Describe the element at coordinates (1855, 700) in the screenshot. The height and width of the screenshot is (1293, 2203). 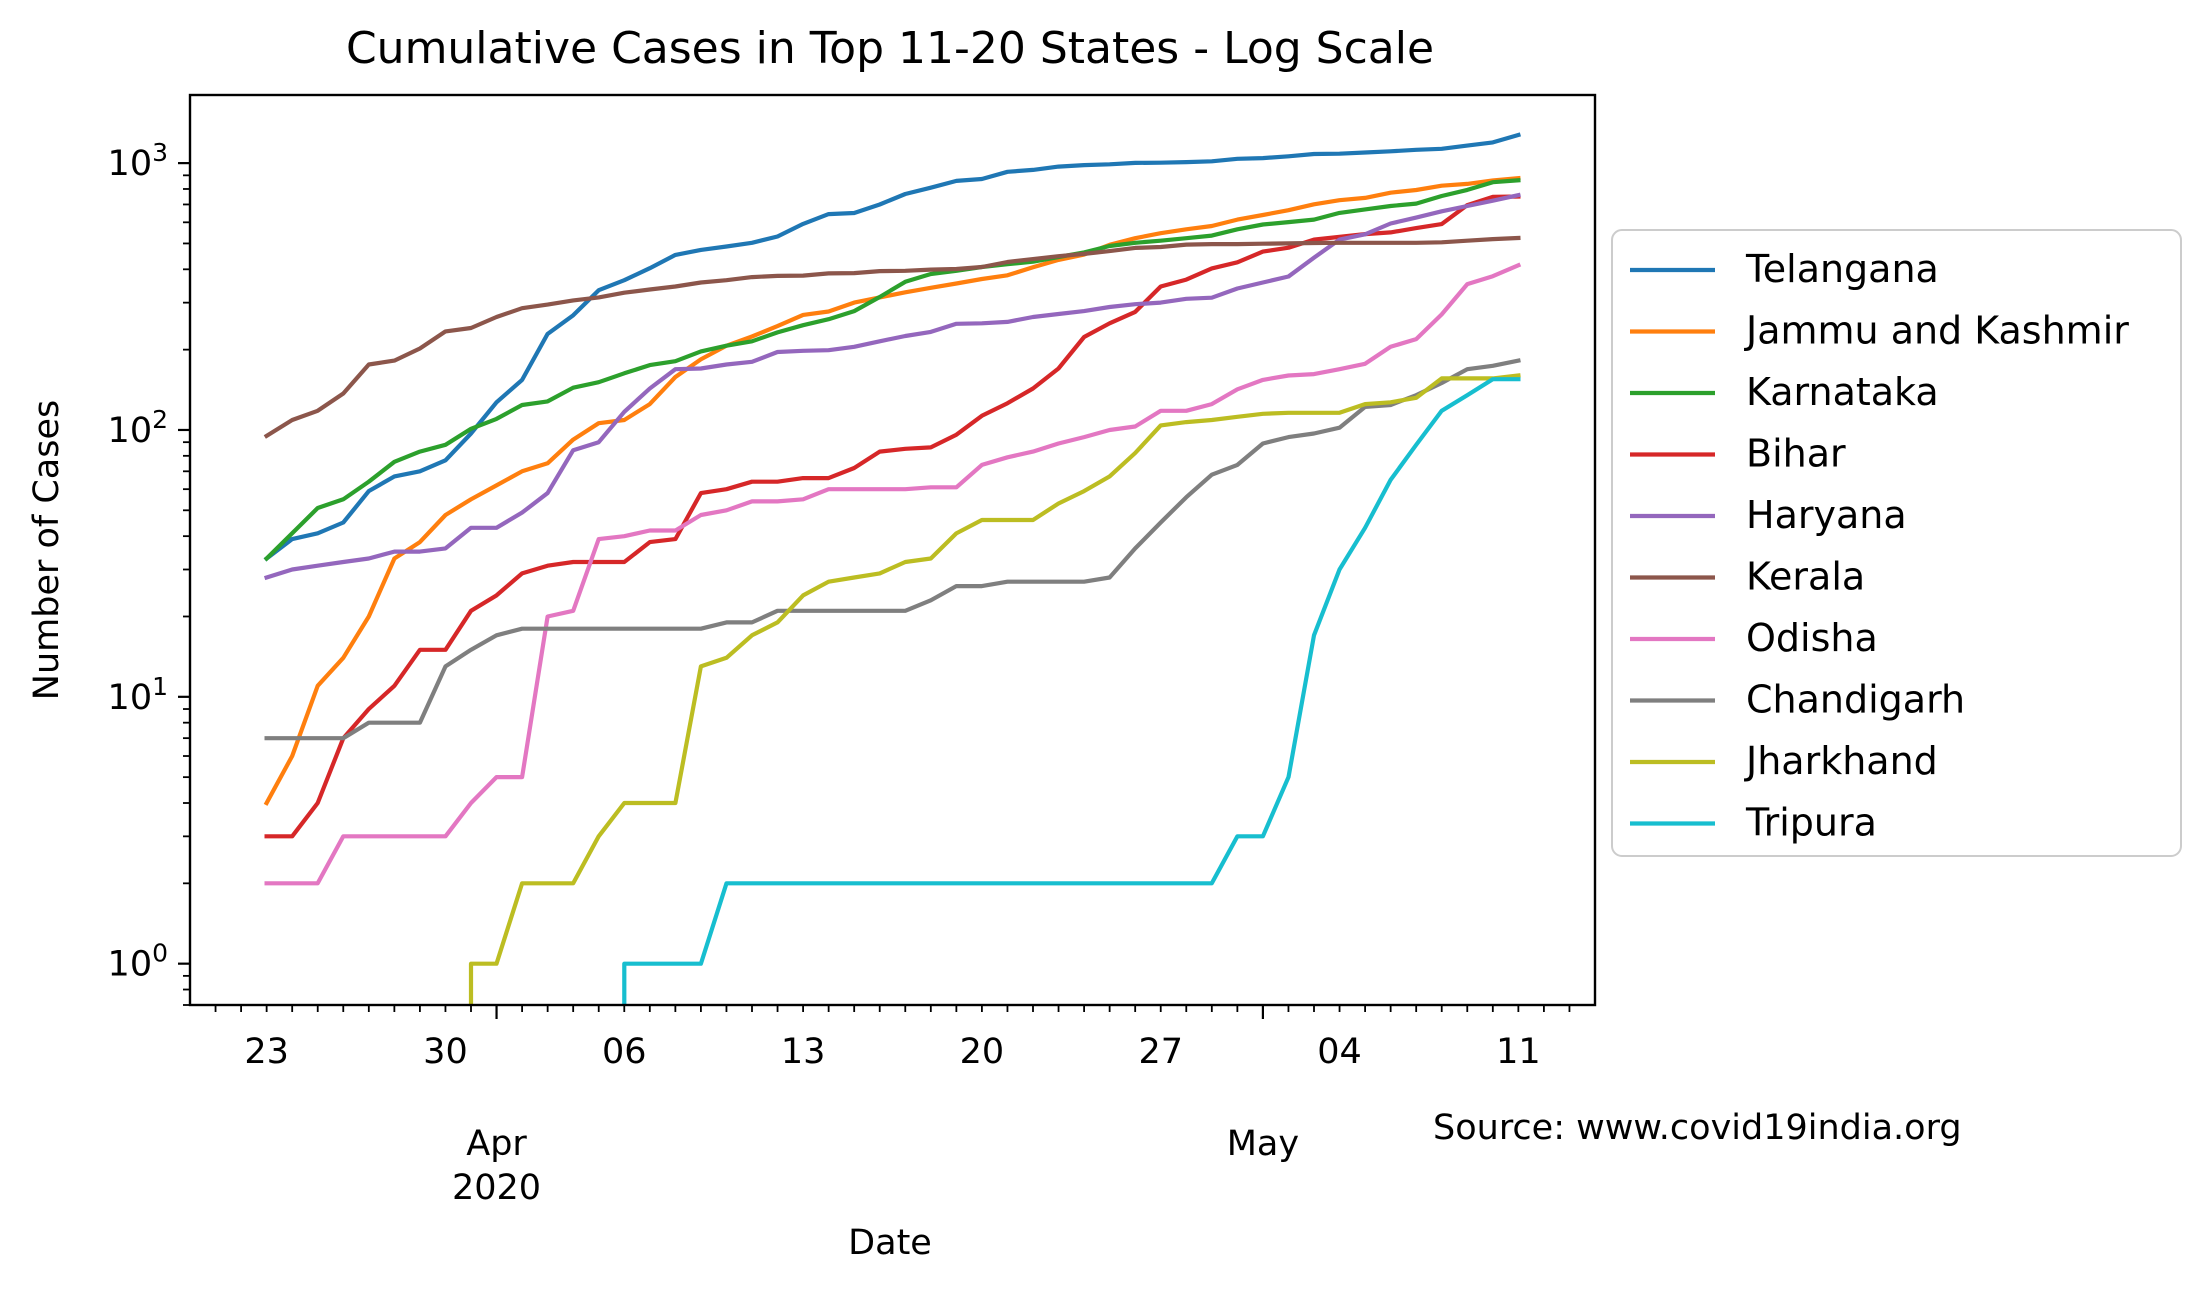
I see `legend-label: Chandigarh` at that location.